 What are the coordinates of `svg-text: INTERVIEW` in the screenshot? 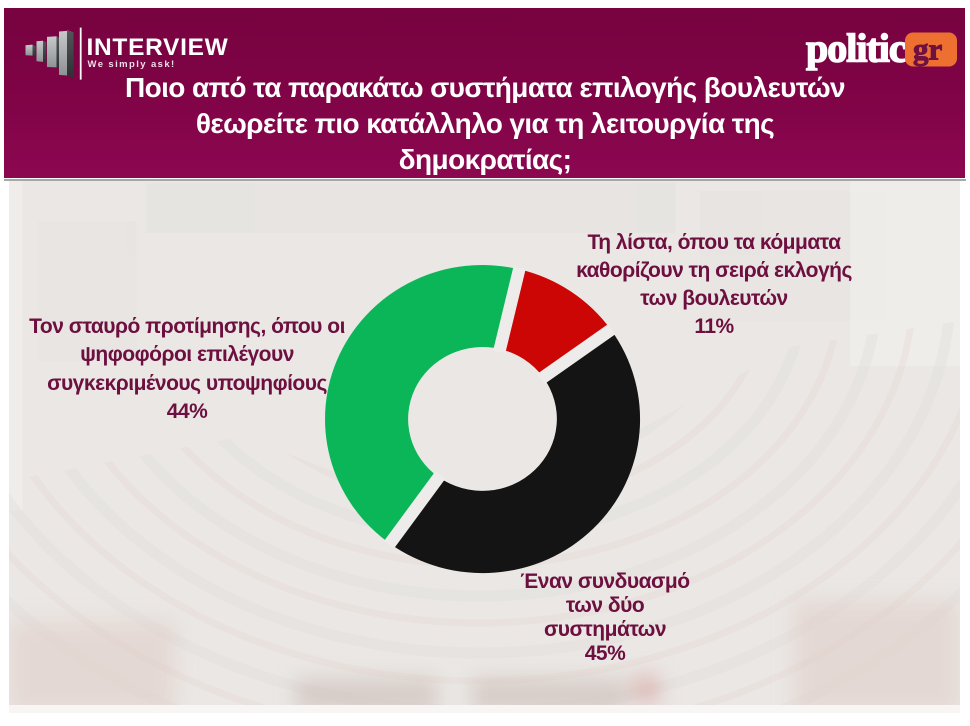 It's located at (158, 47).